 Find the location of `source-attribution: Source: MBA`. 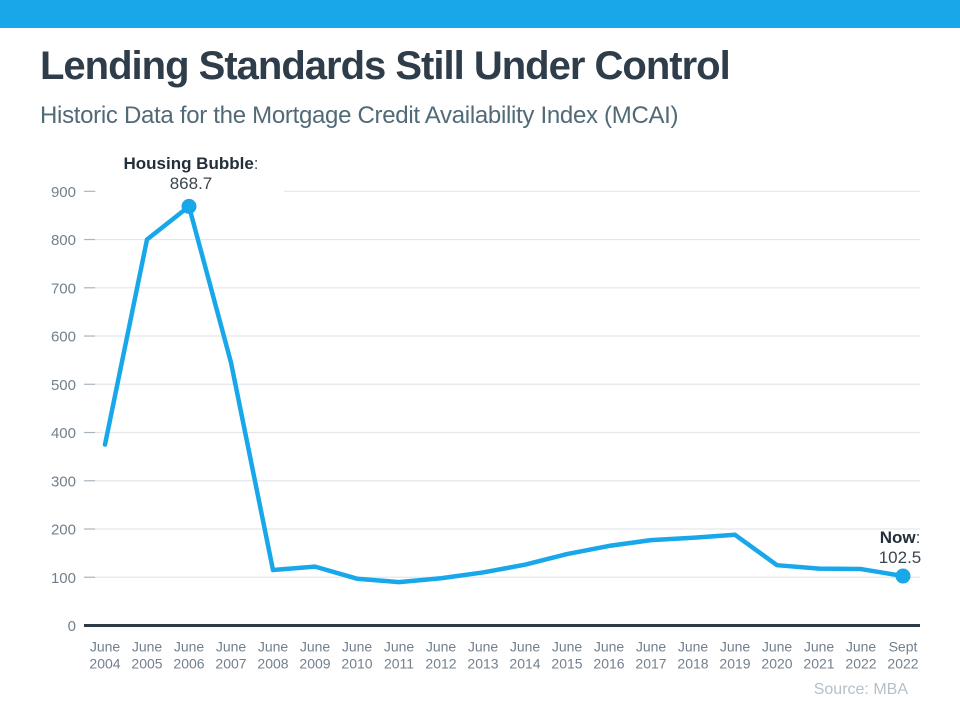

source-attribution: Source: MBA is located at coordinates (860, 689).